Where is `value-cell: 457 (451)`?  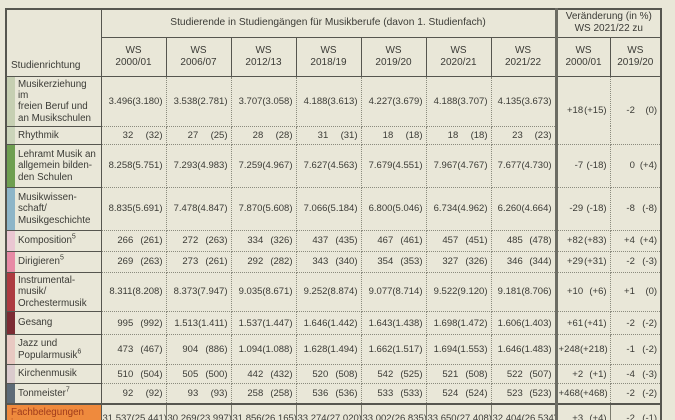 value-cell: 457 (451) is located at coordinates (459, 241).